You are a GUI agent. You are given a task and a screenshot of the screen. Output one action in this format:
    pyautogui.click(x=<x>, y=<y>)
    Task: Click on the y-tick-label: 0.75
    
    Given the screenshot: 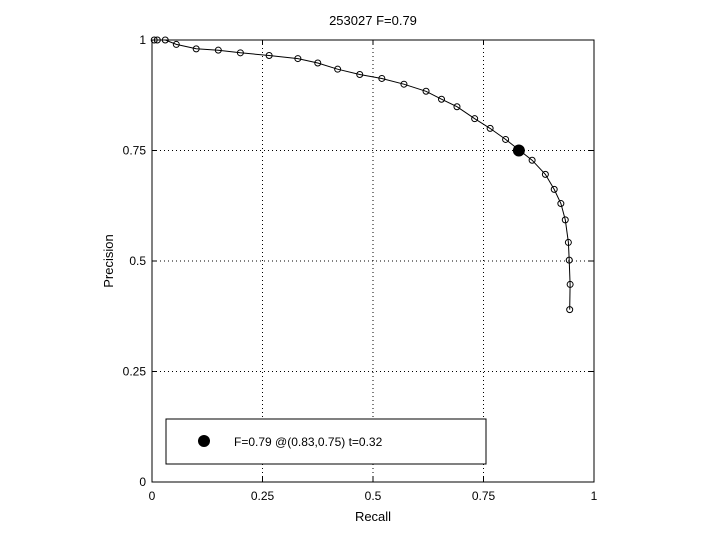 What is the action you would take?
    pyautogui.click(x=135, y=151)
    